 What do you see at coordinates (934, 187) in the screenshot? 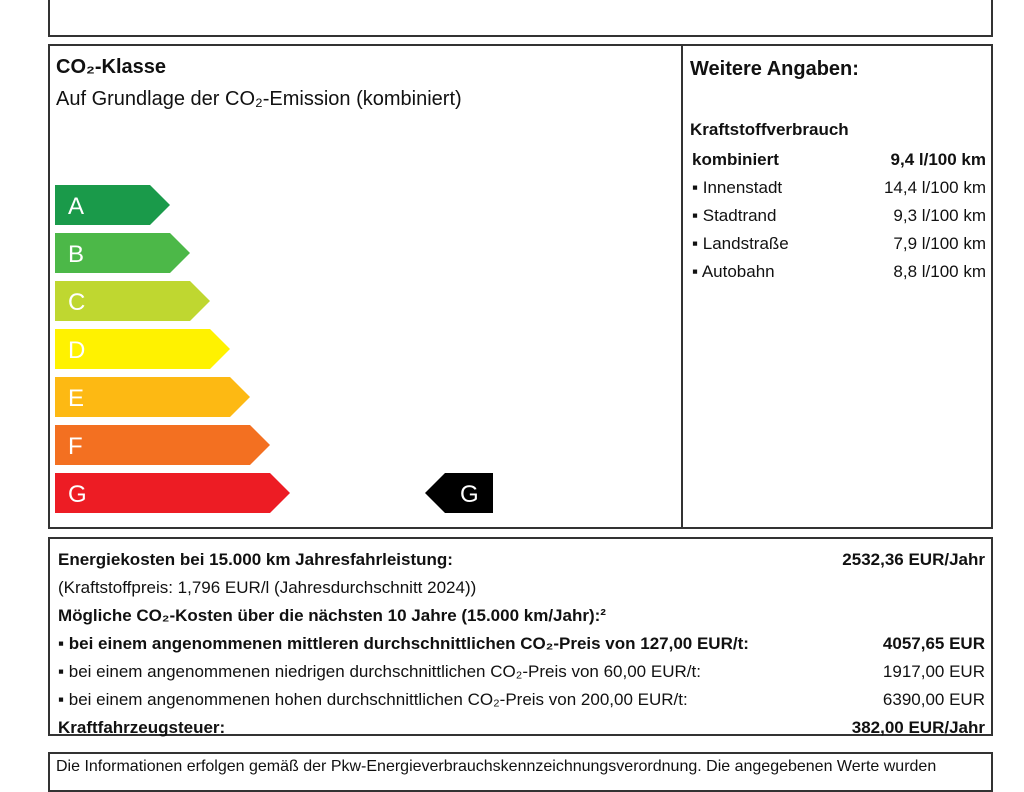
I see `consumption-value: 14,4 l/100 km` at bounding box center [934, 187].